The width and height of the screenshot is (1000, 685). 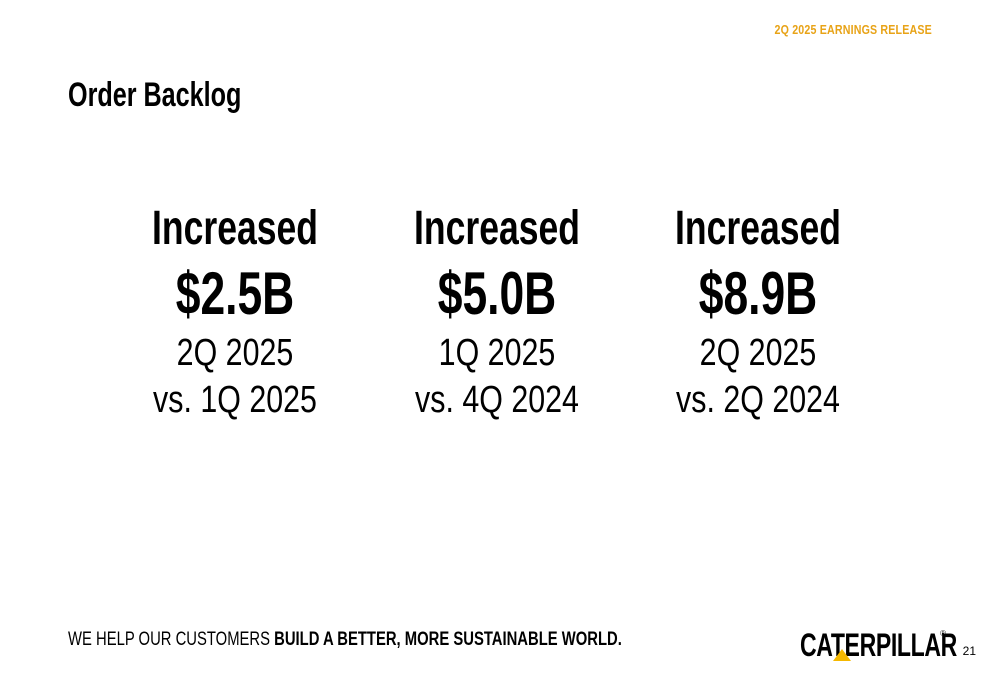 I want to click on stat-block-1: Increased $2.5B 2Q 2025 vs. 1Q 2025, so click(x=235, y=312).